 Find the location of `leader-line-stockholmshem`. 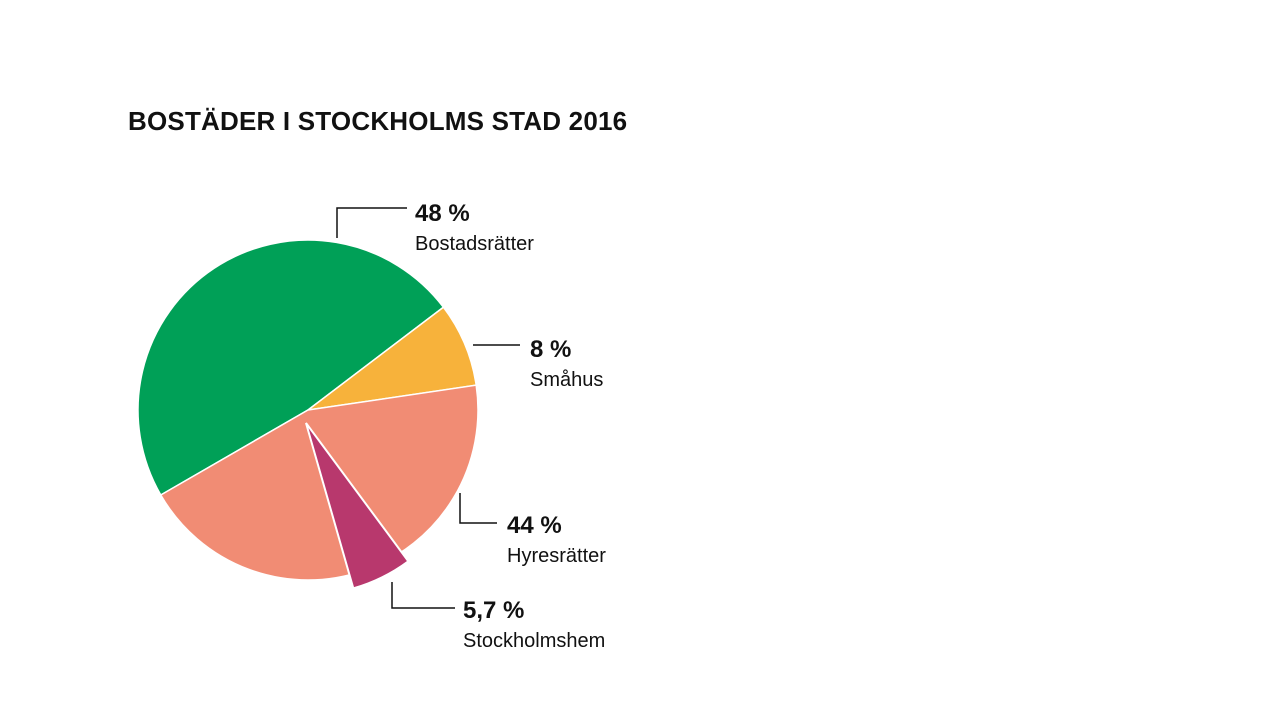

leader-line-stockholmshem is located at coordinates (423, 595).